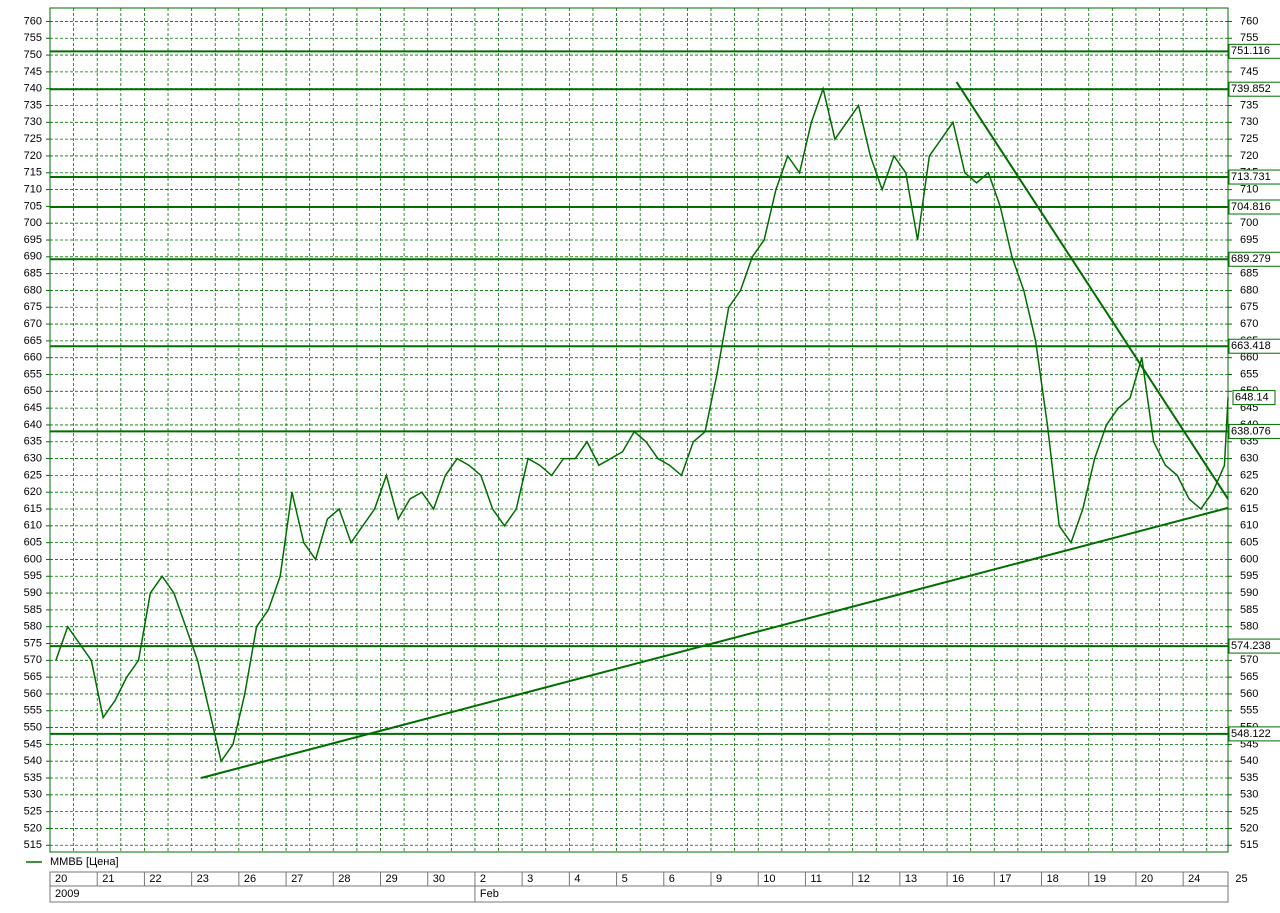 The width and height of the screenshot is (1280, 913). What do you see at coordinates (392, 879) in the screenshot?
I see `x-tick-label: 29` at bounding box center [392, 879].